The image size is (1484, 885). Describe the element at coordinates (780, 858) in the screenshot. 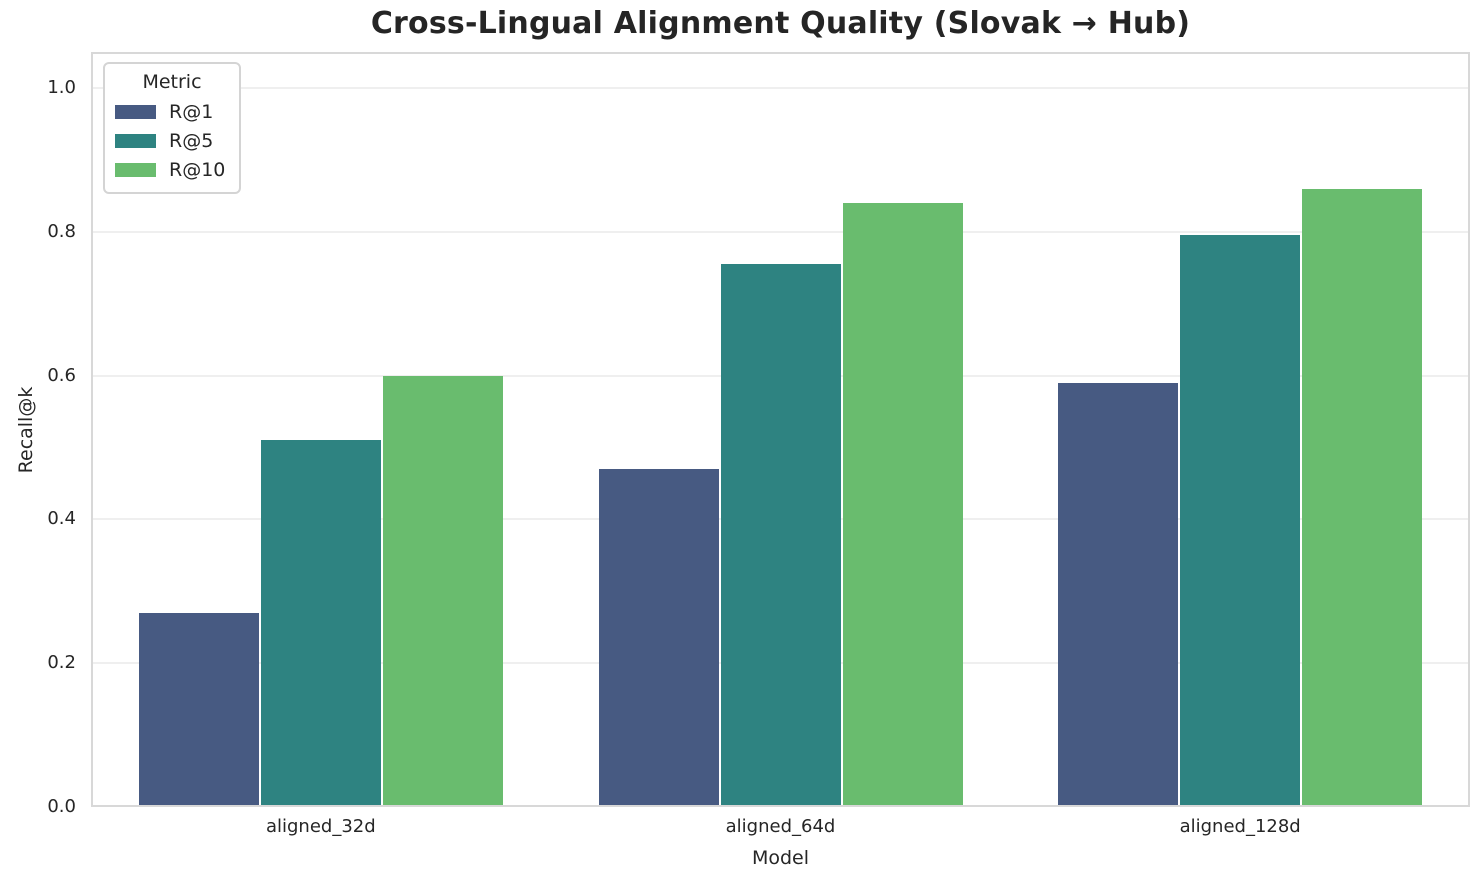

I see `x-axis-label: Model` at that location.